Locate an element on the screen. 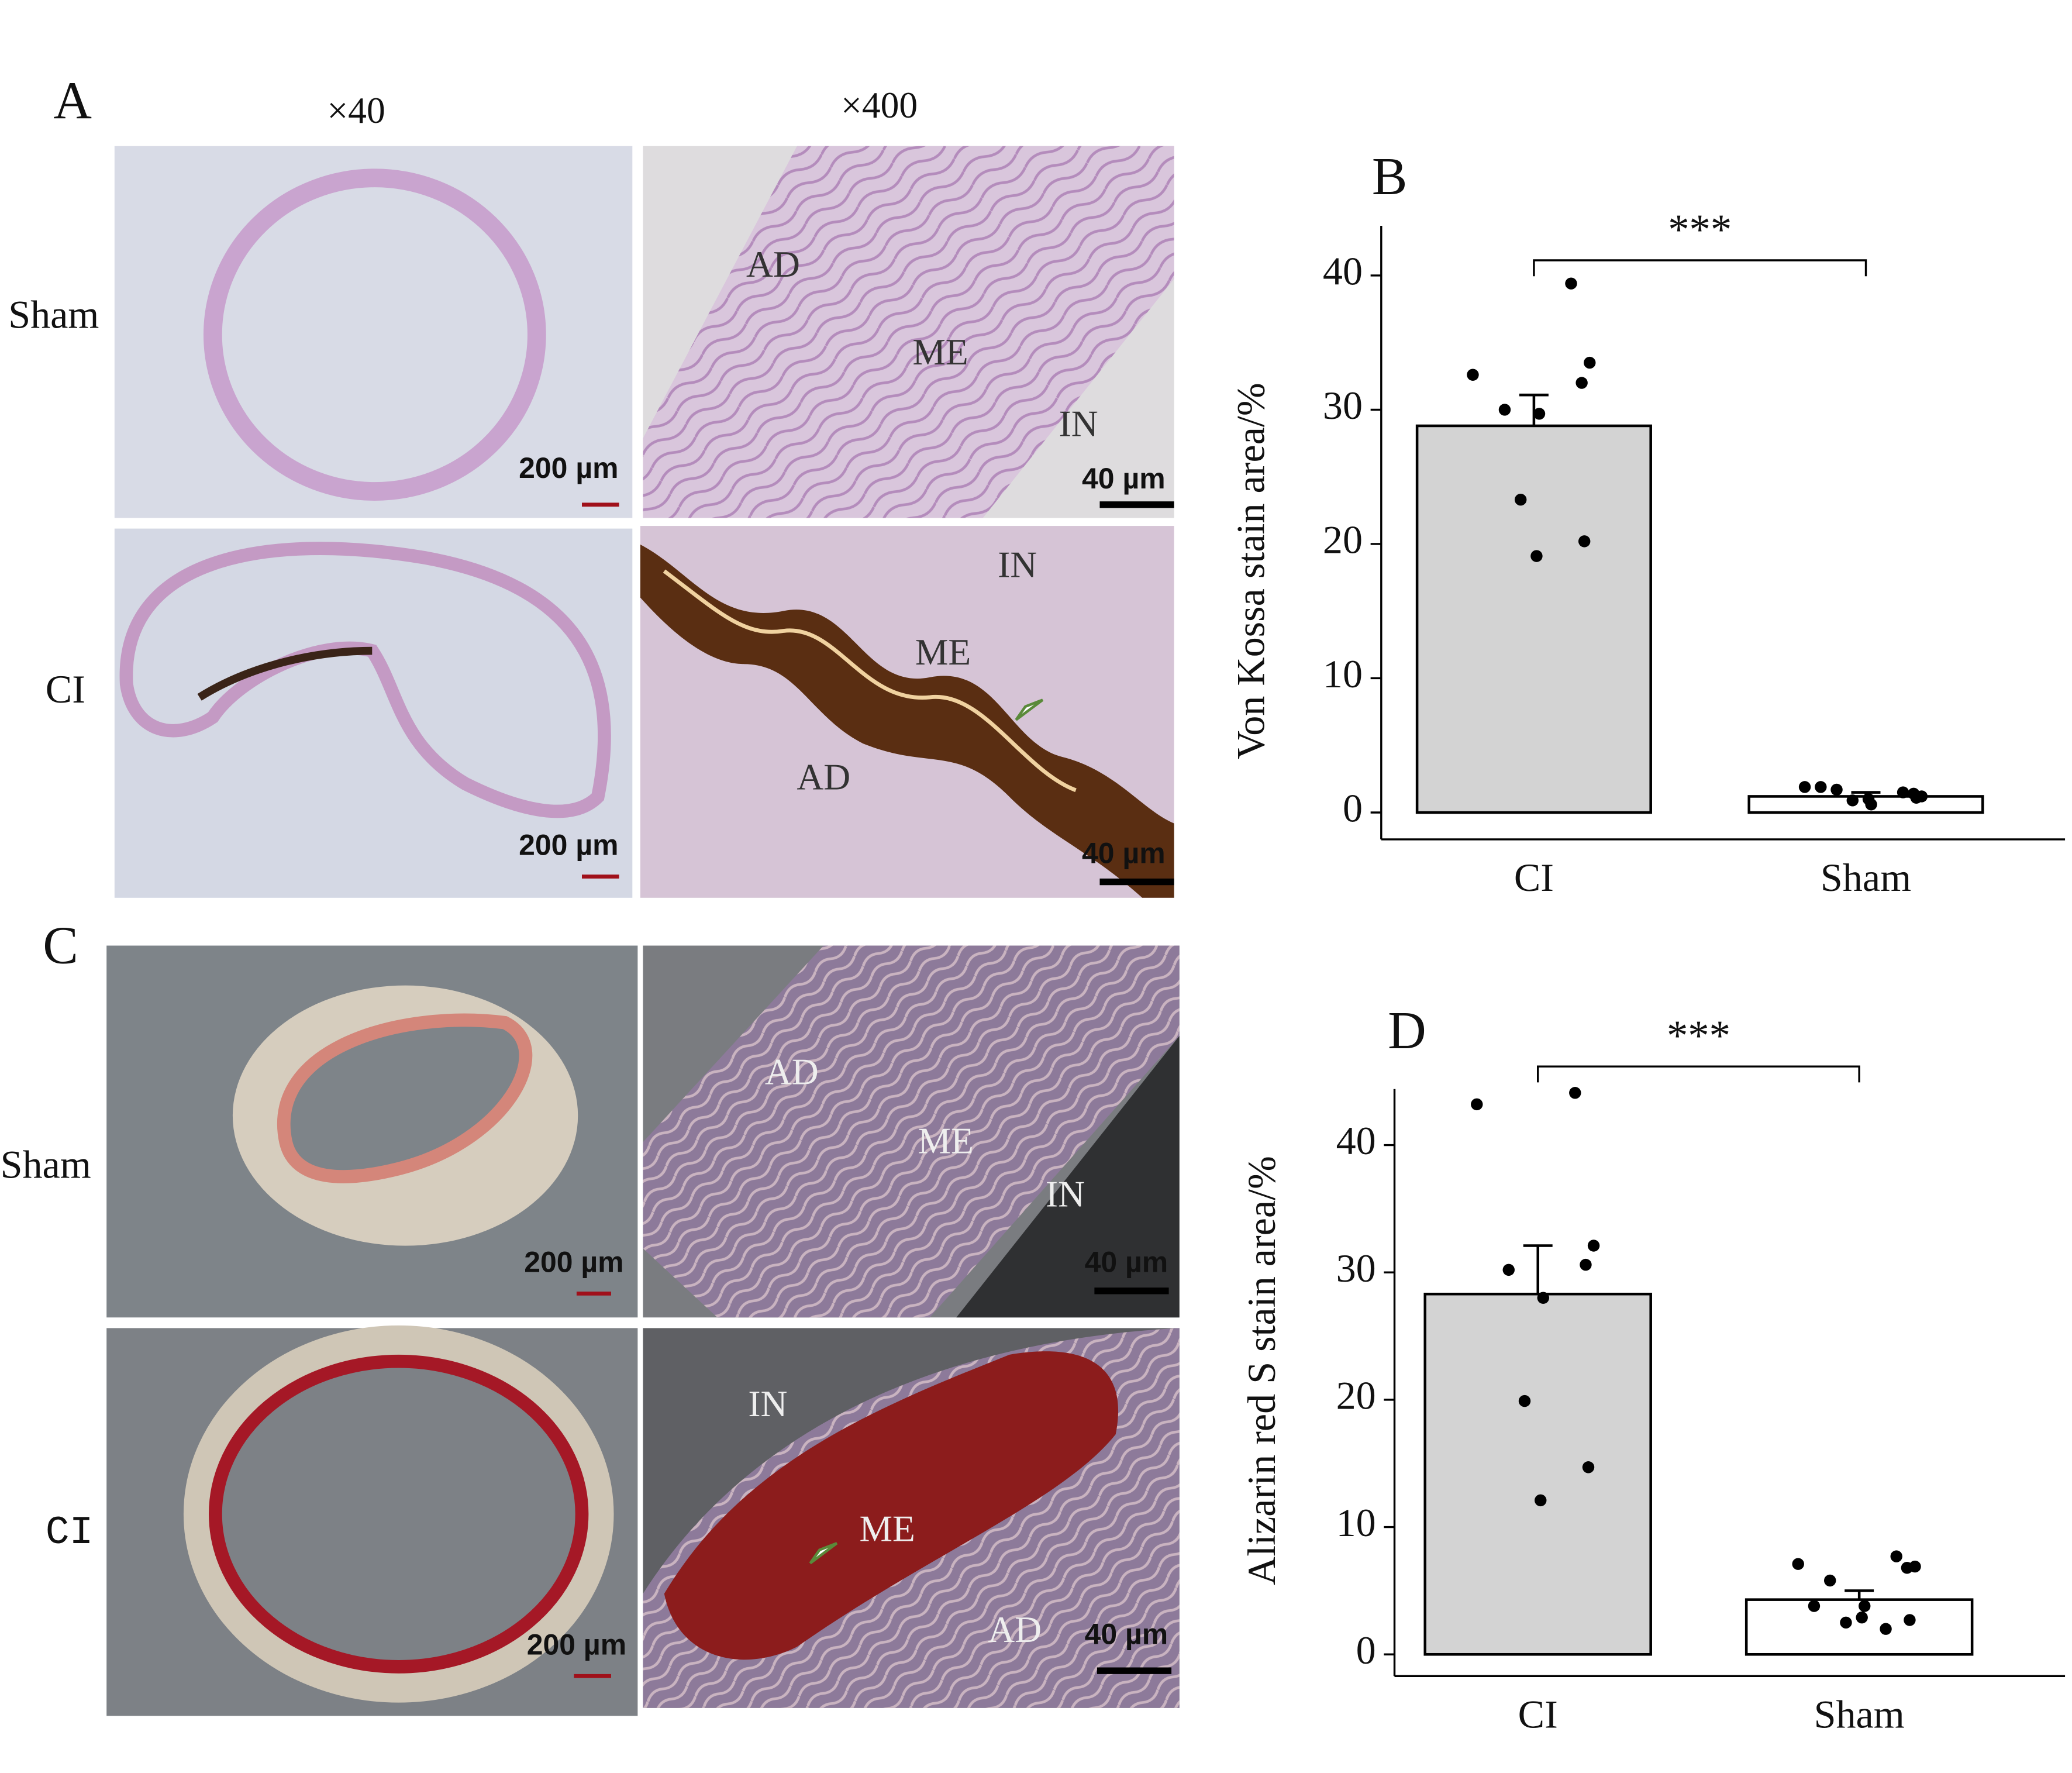 The height and width of the screenshot is (1773, 2072). panel-label: B is located at coordinates (1390, 176).